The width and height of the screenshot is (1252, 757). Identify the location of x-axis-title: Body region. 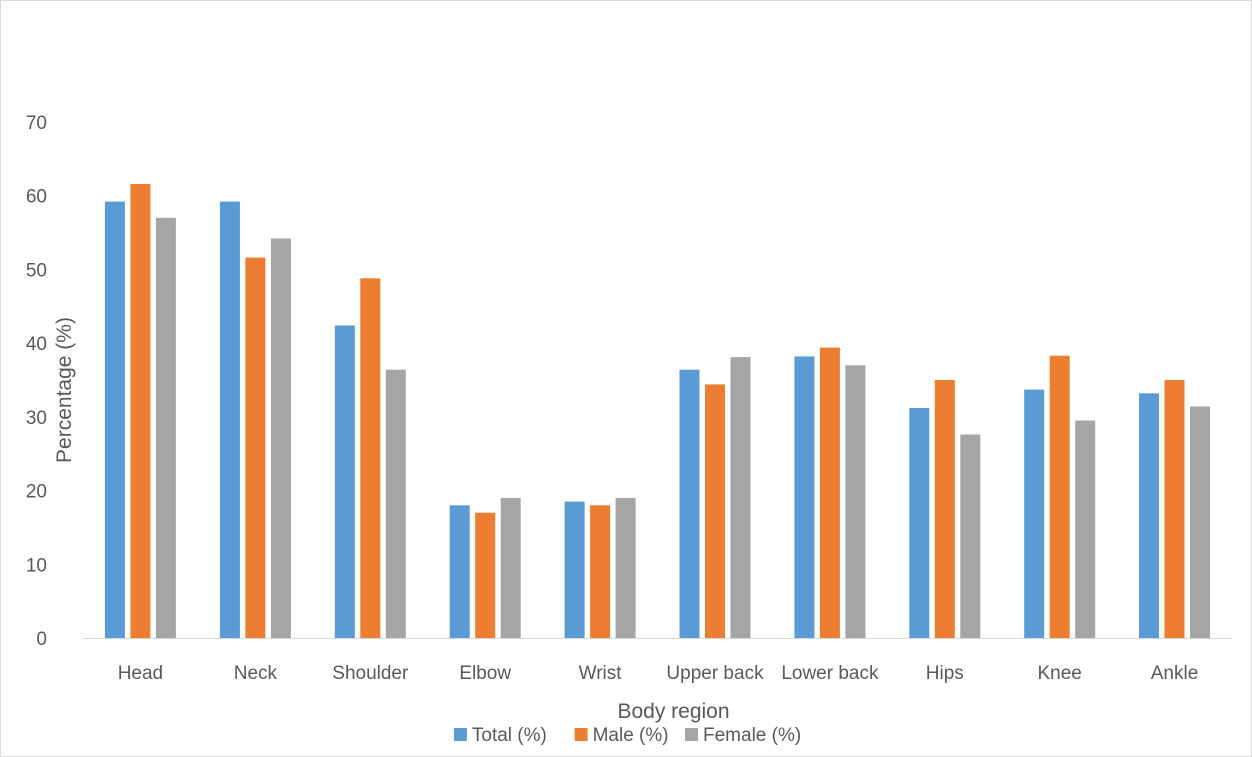
(673, 711).